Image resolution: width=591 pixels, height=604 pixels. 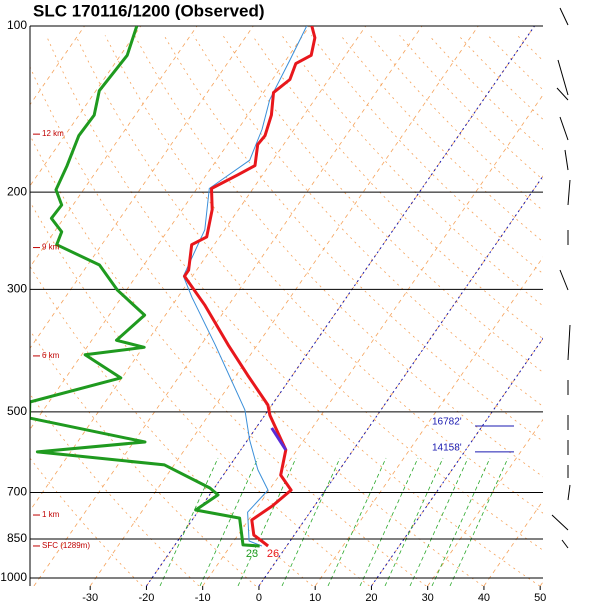 I want to click on y-tick-label: 300, so click(x=17, y=289).